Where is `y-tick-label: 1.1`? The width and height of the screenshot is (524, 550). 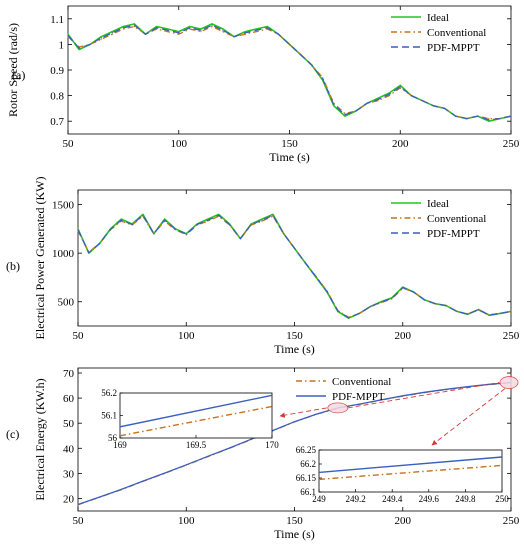 y-tick-label: 1.1 is located at coordinates (57, 20).